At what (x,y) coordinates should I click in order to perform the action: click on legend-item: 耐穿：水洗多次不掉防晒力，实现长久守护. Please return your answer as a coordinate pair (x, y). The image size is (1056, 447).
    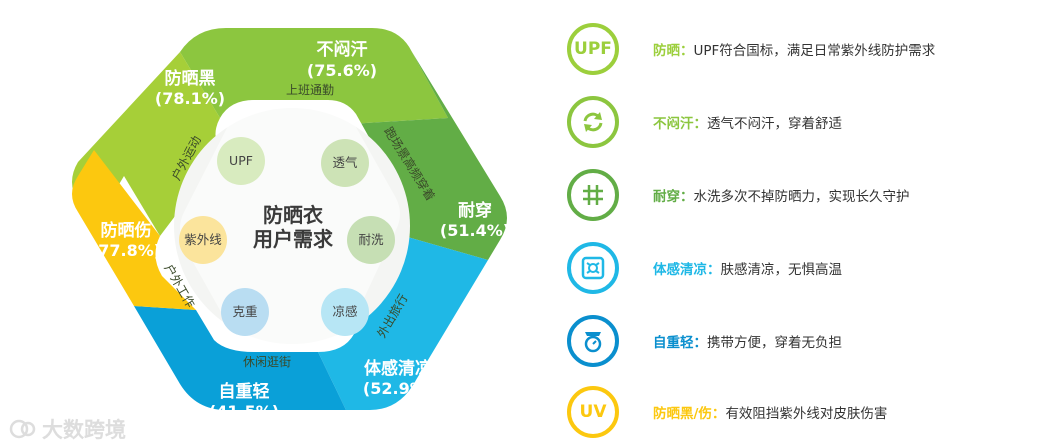
    Looking at the image, I should click on (738, 195).